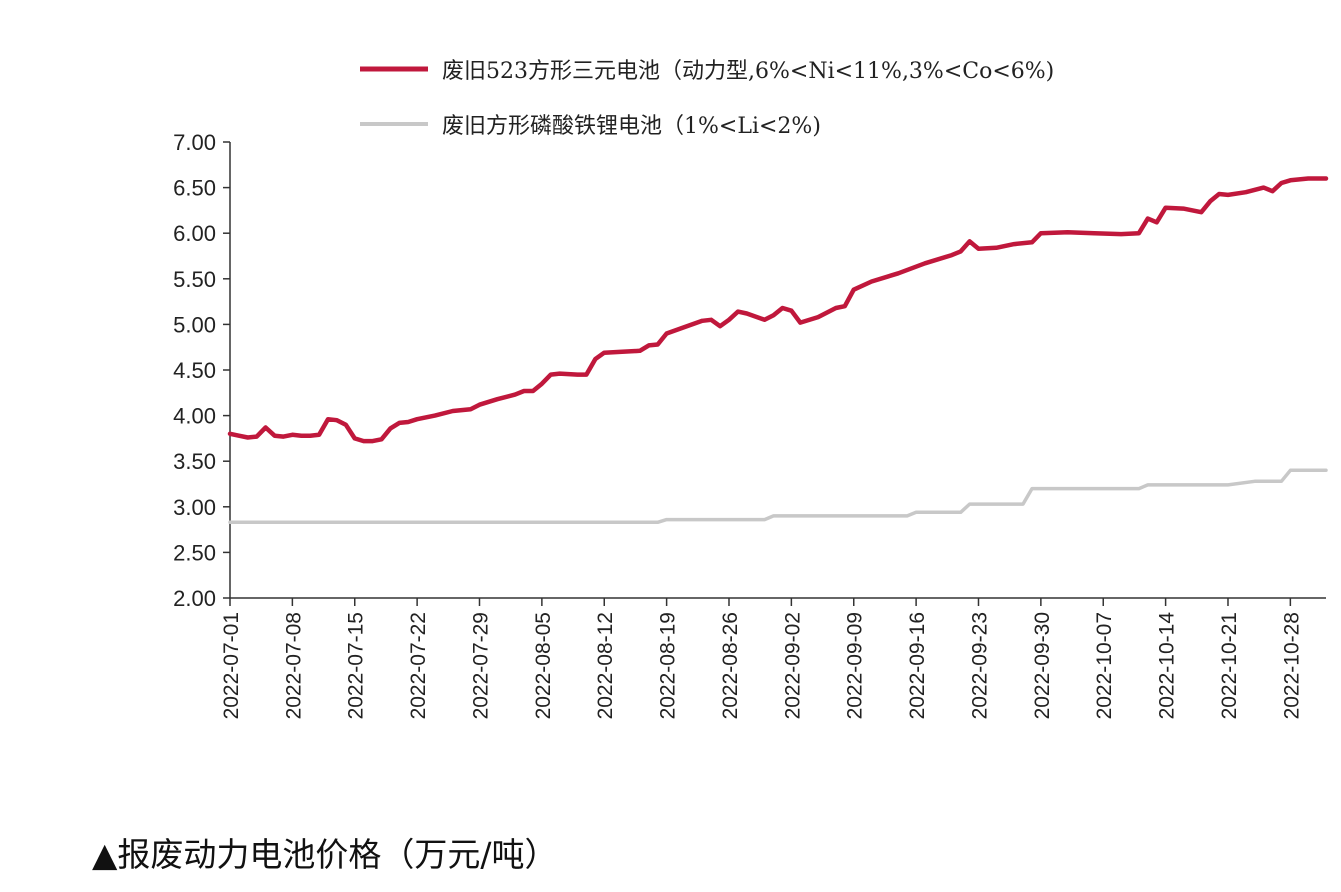 This screenshot has width=1341, height=892. Describe the element at coordinates (194, 370) in the screenshot. I see `y-tick-label: 4.50` at that location.